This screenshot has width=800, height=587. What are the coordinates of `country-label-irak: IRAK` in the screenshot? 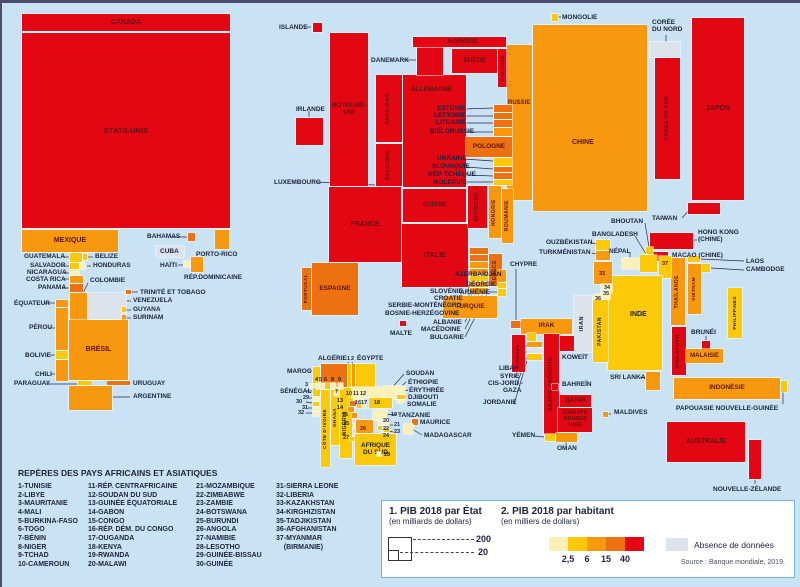 It's located at (546, 326).